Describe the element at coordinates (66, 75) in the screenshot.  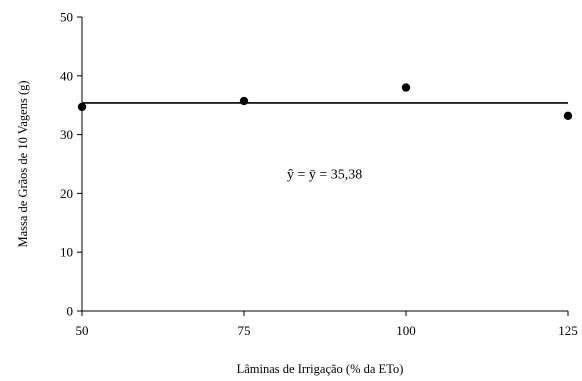
I see `y-tick-label: 40` at that location.